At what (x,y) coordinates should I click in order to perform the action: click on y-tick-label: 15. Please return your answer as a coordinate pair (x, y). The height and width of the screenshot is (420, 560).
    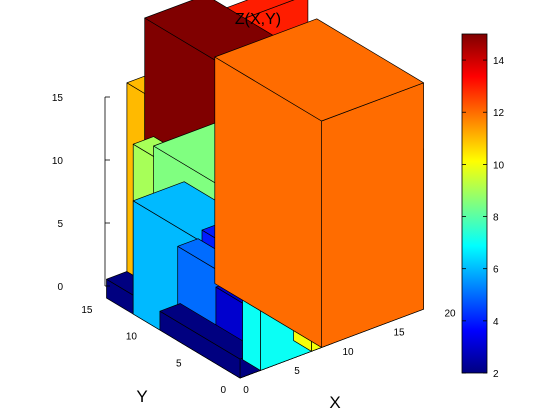
    Looking at the image, I should click on (87, 310).